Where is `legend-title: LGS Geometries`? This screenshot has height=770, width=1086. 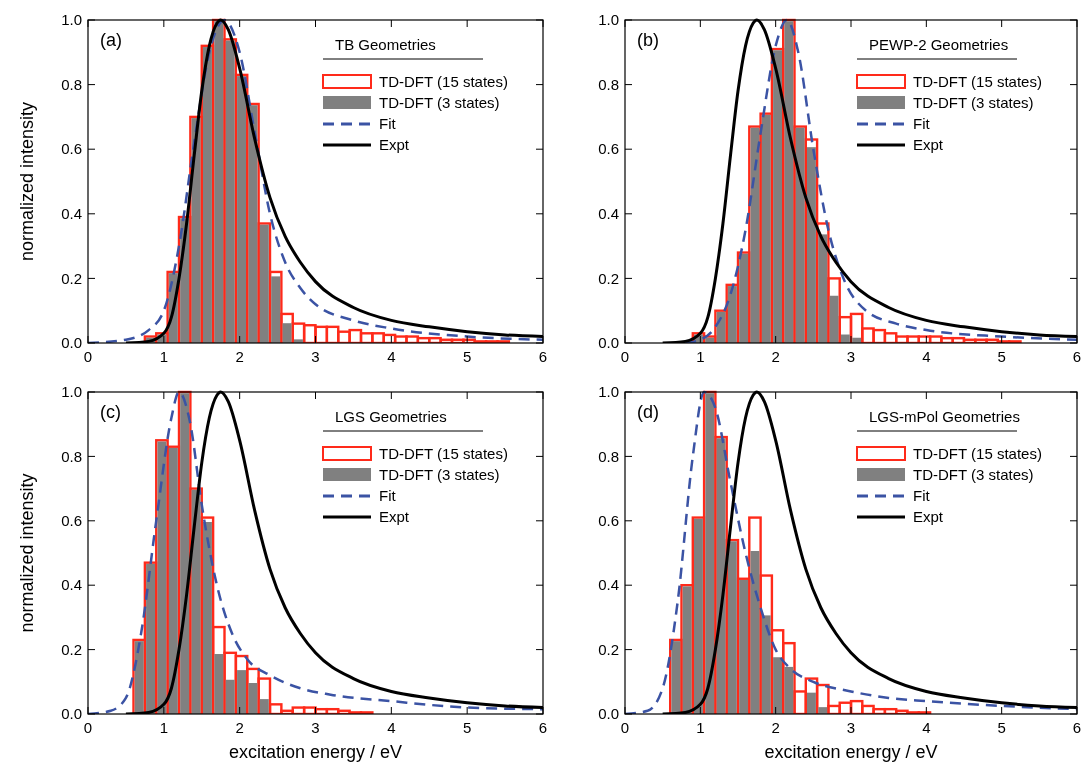
legend-title: LGS Geometries is located at coordinates (391, 416).